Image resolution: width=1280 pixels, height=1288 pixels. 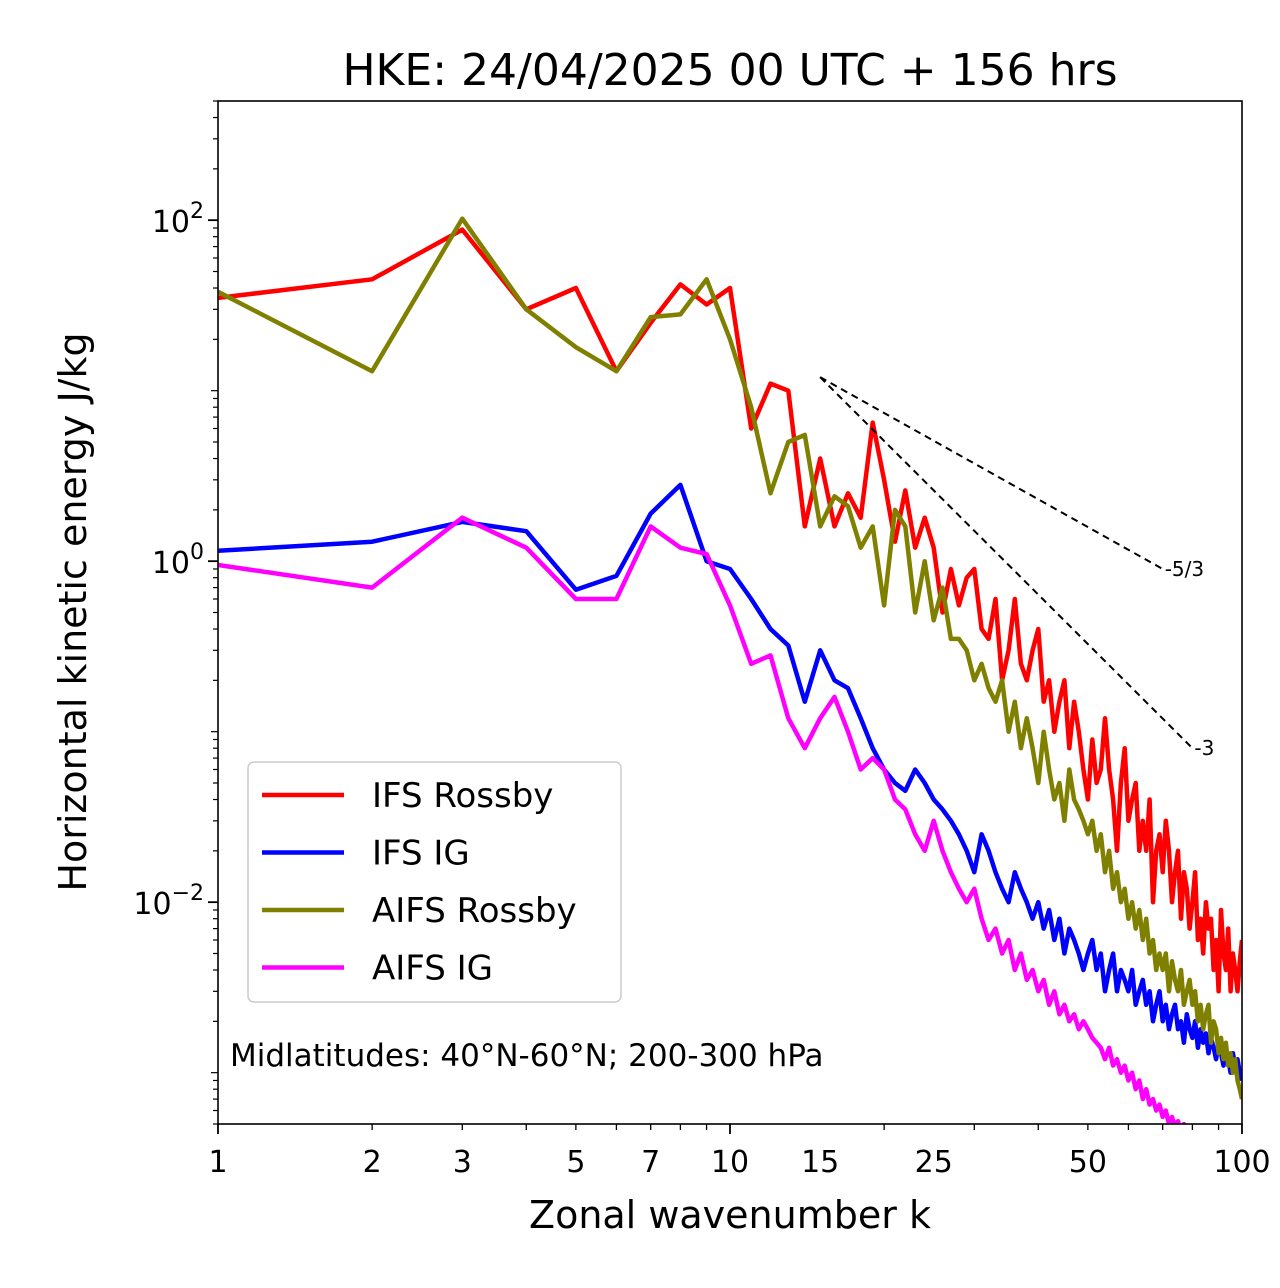 I want to click on reference-line-label: -5/3, so click(x=1184, y=569).